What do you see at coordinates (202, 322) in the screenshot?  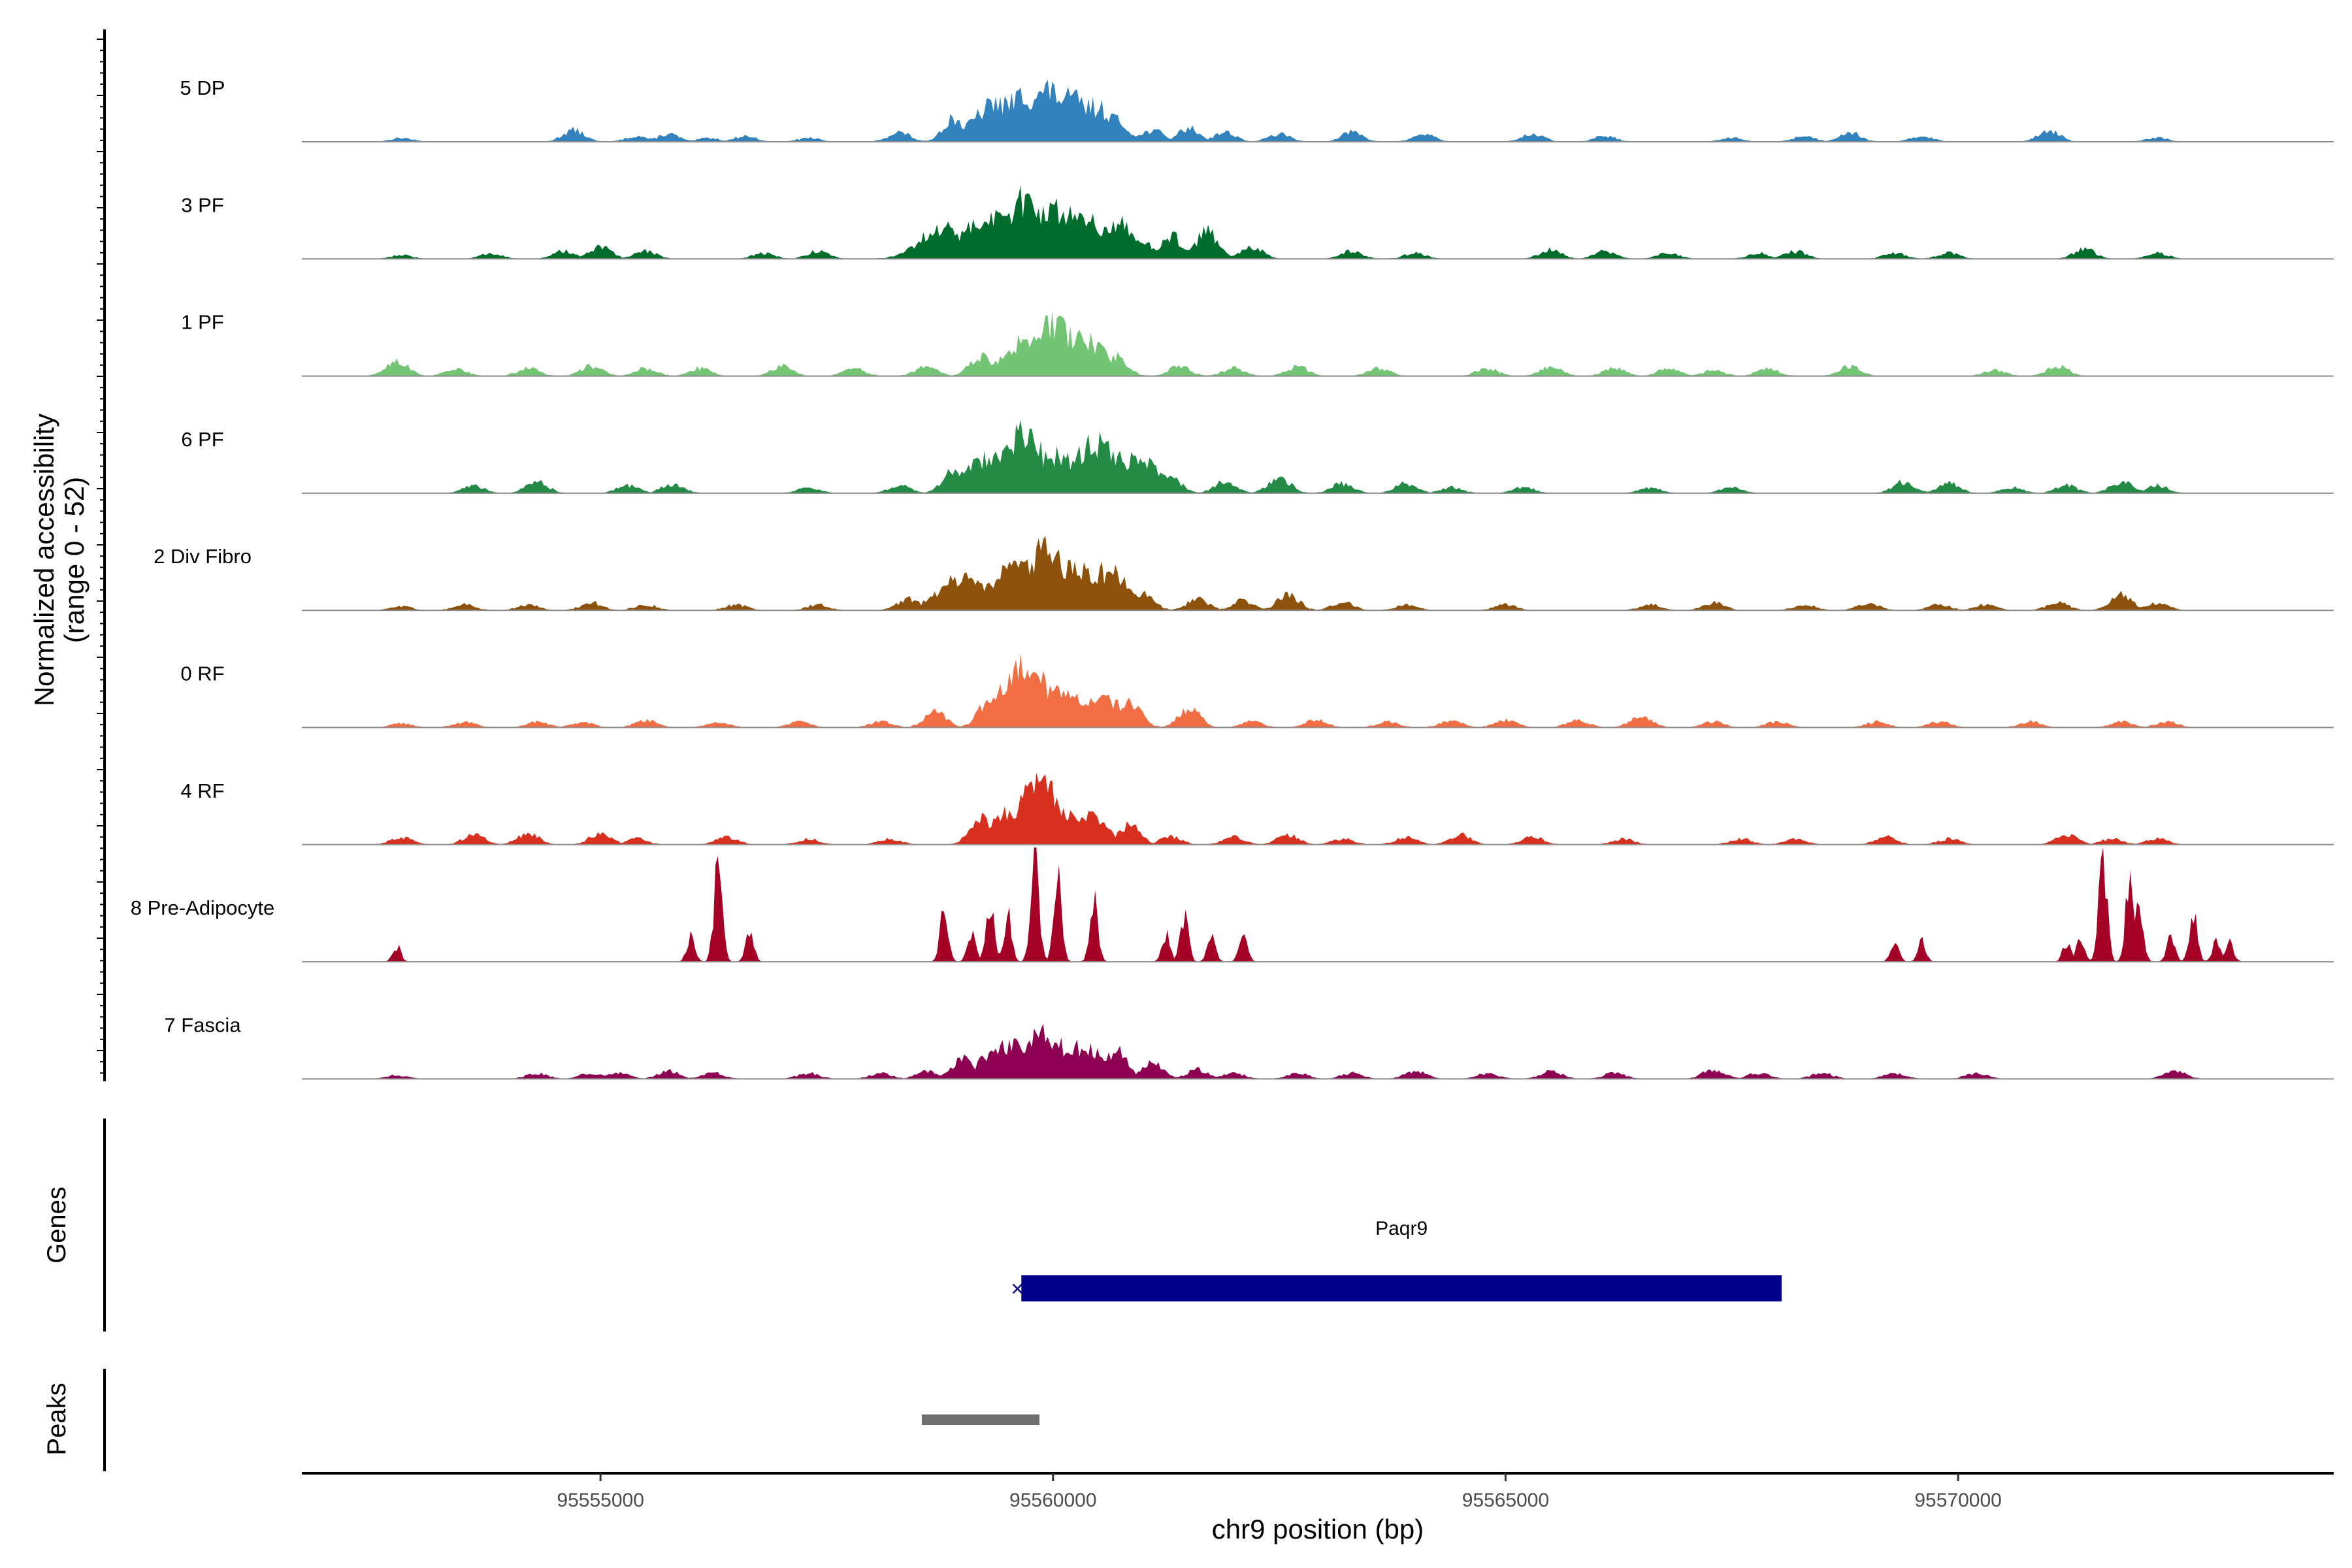 I see `track-label: 1 PF` at bounding box center [202, 322].